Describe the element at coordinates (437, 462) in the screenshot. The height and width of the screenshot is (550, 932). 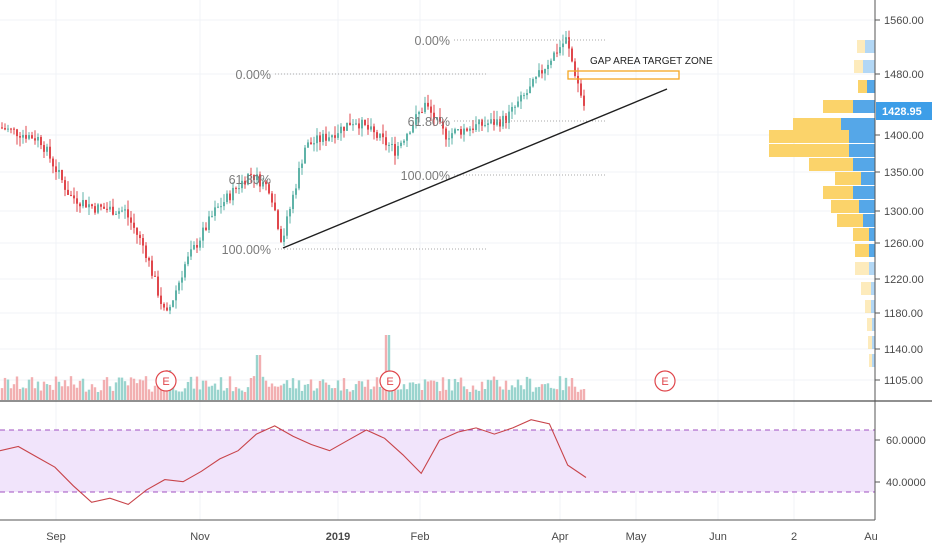
I see `rsi-pane` at that location.